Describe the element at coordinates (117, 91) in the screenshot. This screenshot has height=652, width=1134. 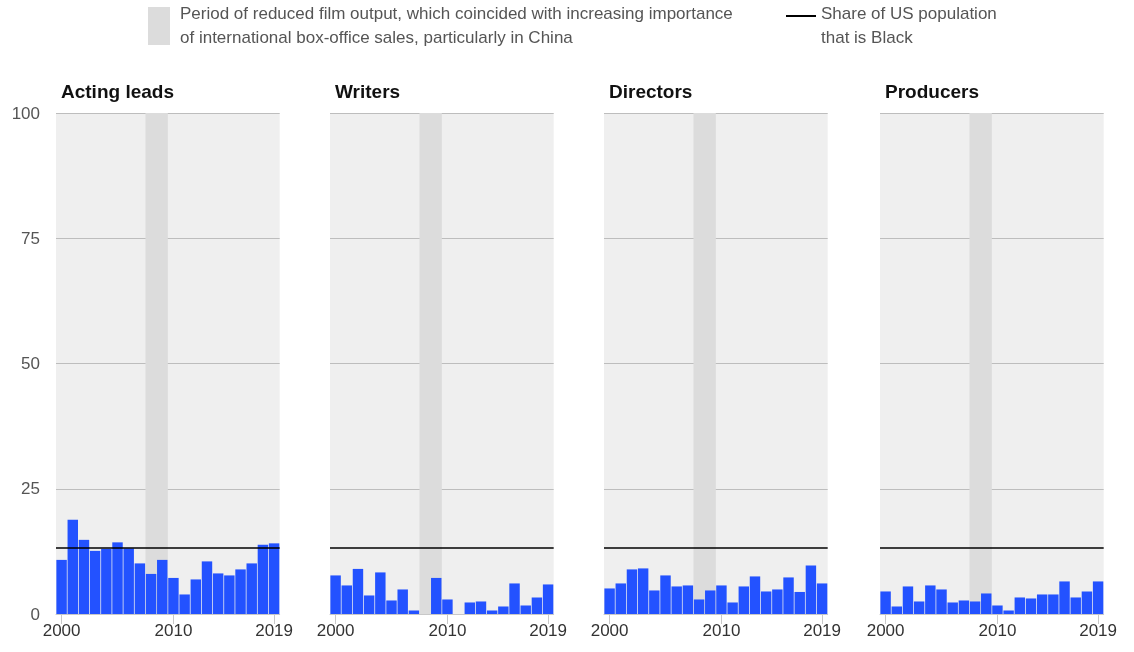
I see `chart-title: Acting leads` at that location.